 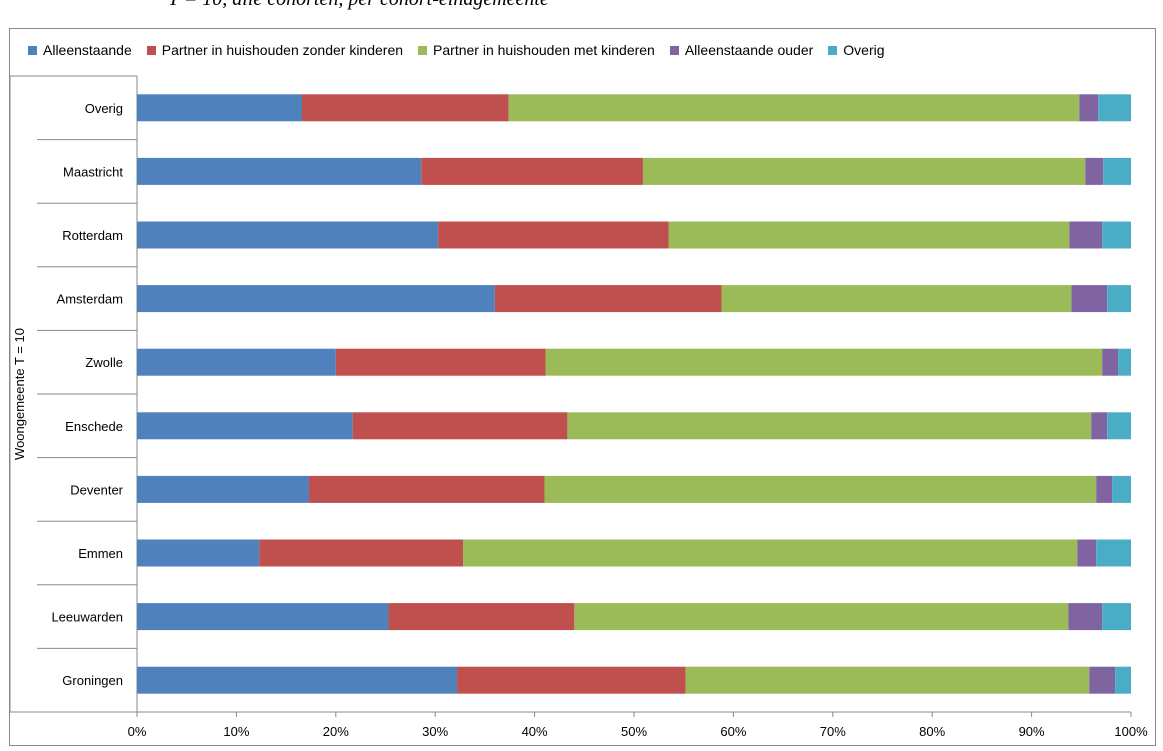 What do you see at coordinates (100, 553) in the screenshot?
I see `category-label: Emmen` at bounding box center [100, 553].